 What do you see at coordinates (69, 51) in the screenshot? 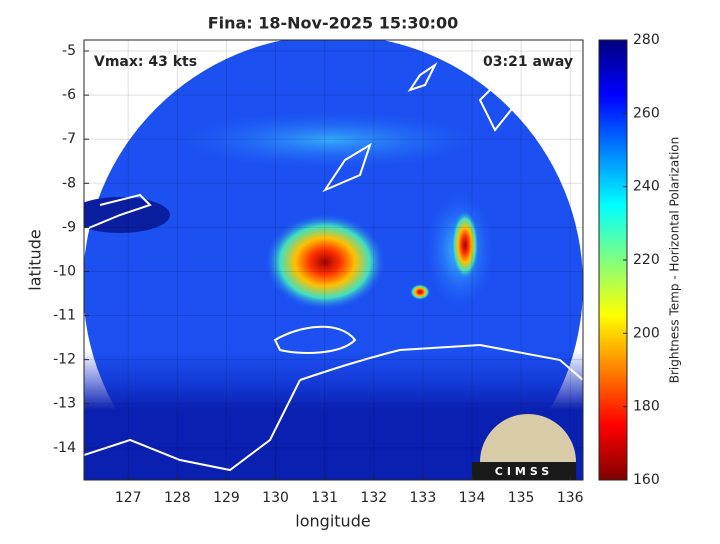
I see `y-tick-label: -5` at bounding box center [69, 51].